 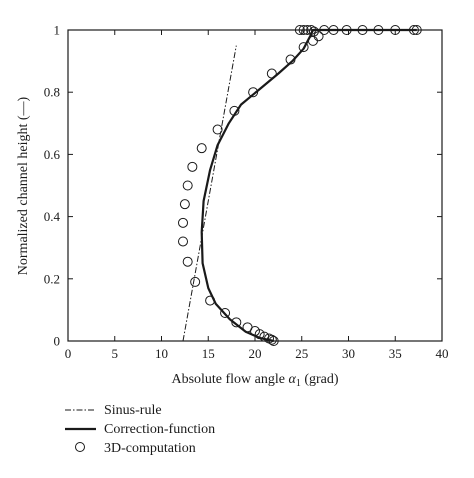 I want to click on y-tick-label: 0.6, so click(x=52, y=154).